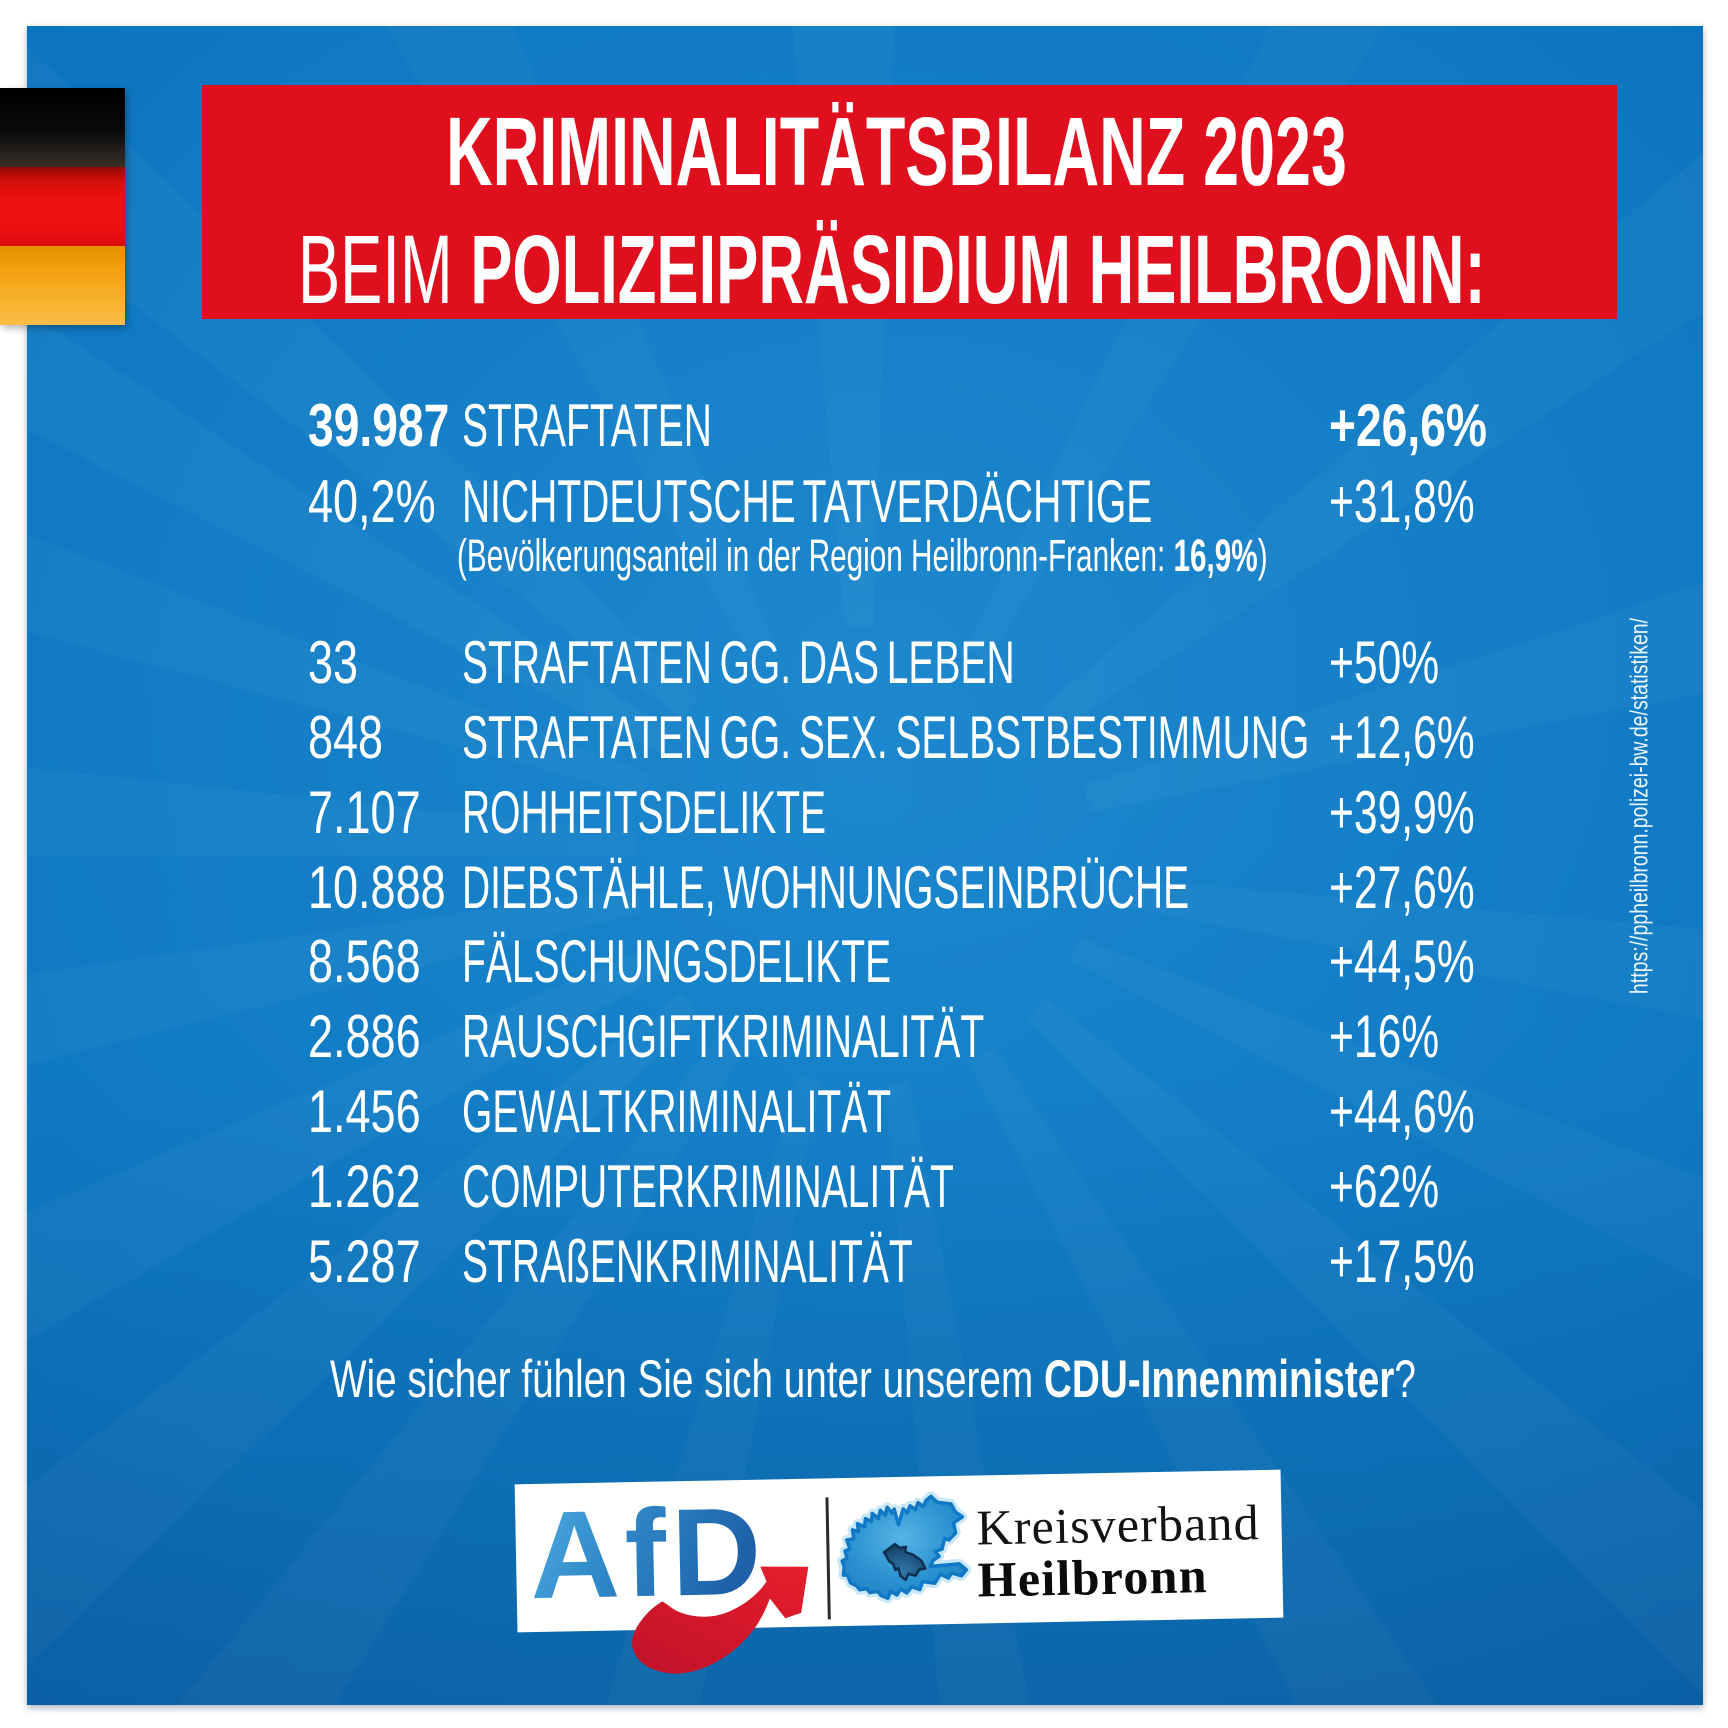  I want to click on svg-text: Kreisverband, so click(1117, 1524).